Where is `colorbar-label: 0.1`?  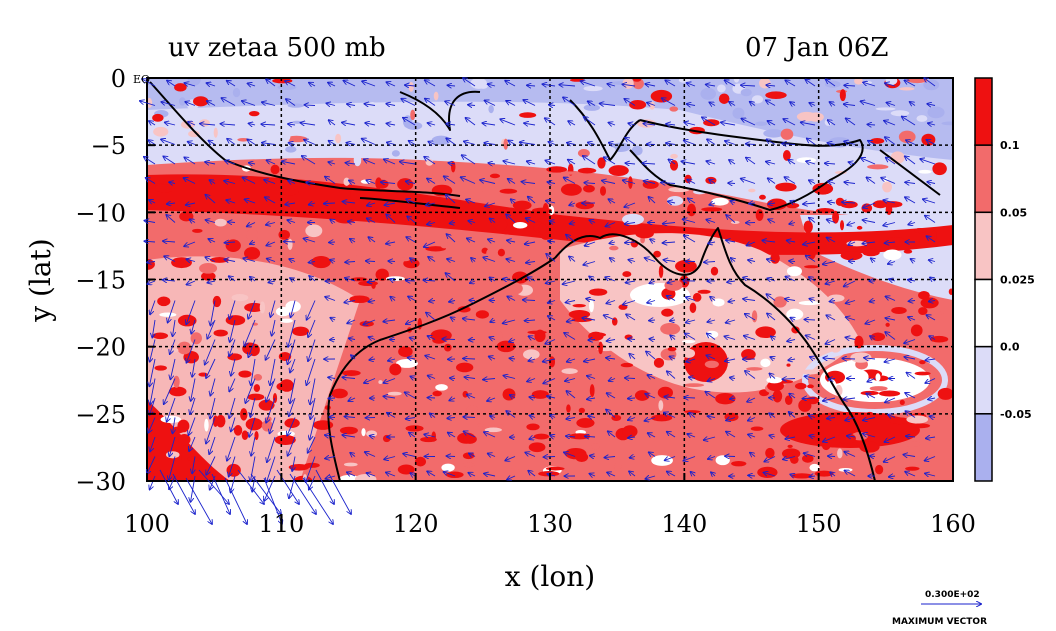 colorbar-label: 0.1 is located at coordinates (1010, 145).